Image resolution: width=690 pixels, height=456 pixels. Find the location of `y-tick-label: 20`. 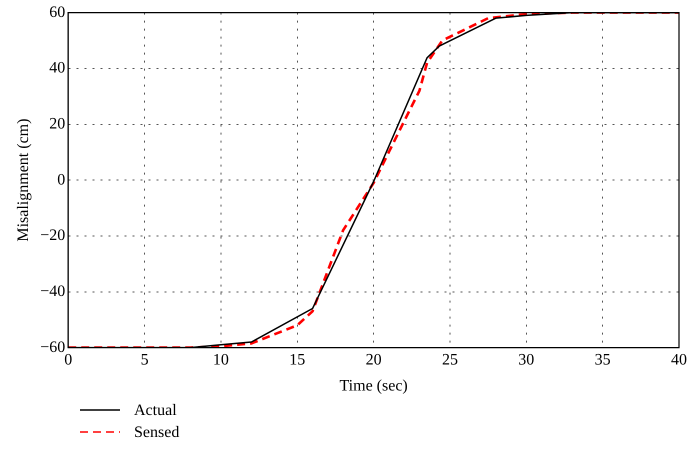

y-tick-label: 20 is located at coordinates (57, 123).